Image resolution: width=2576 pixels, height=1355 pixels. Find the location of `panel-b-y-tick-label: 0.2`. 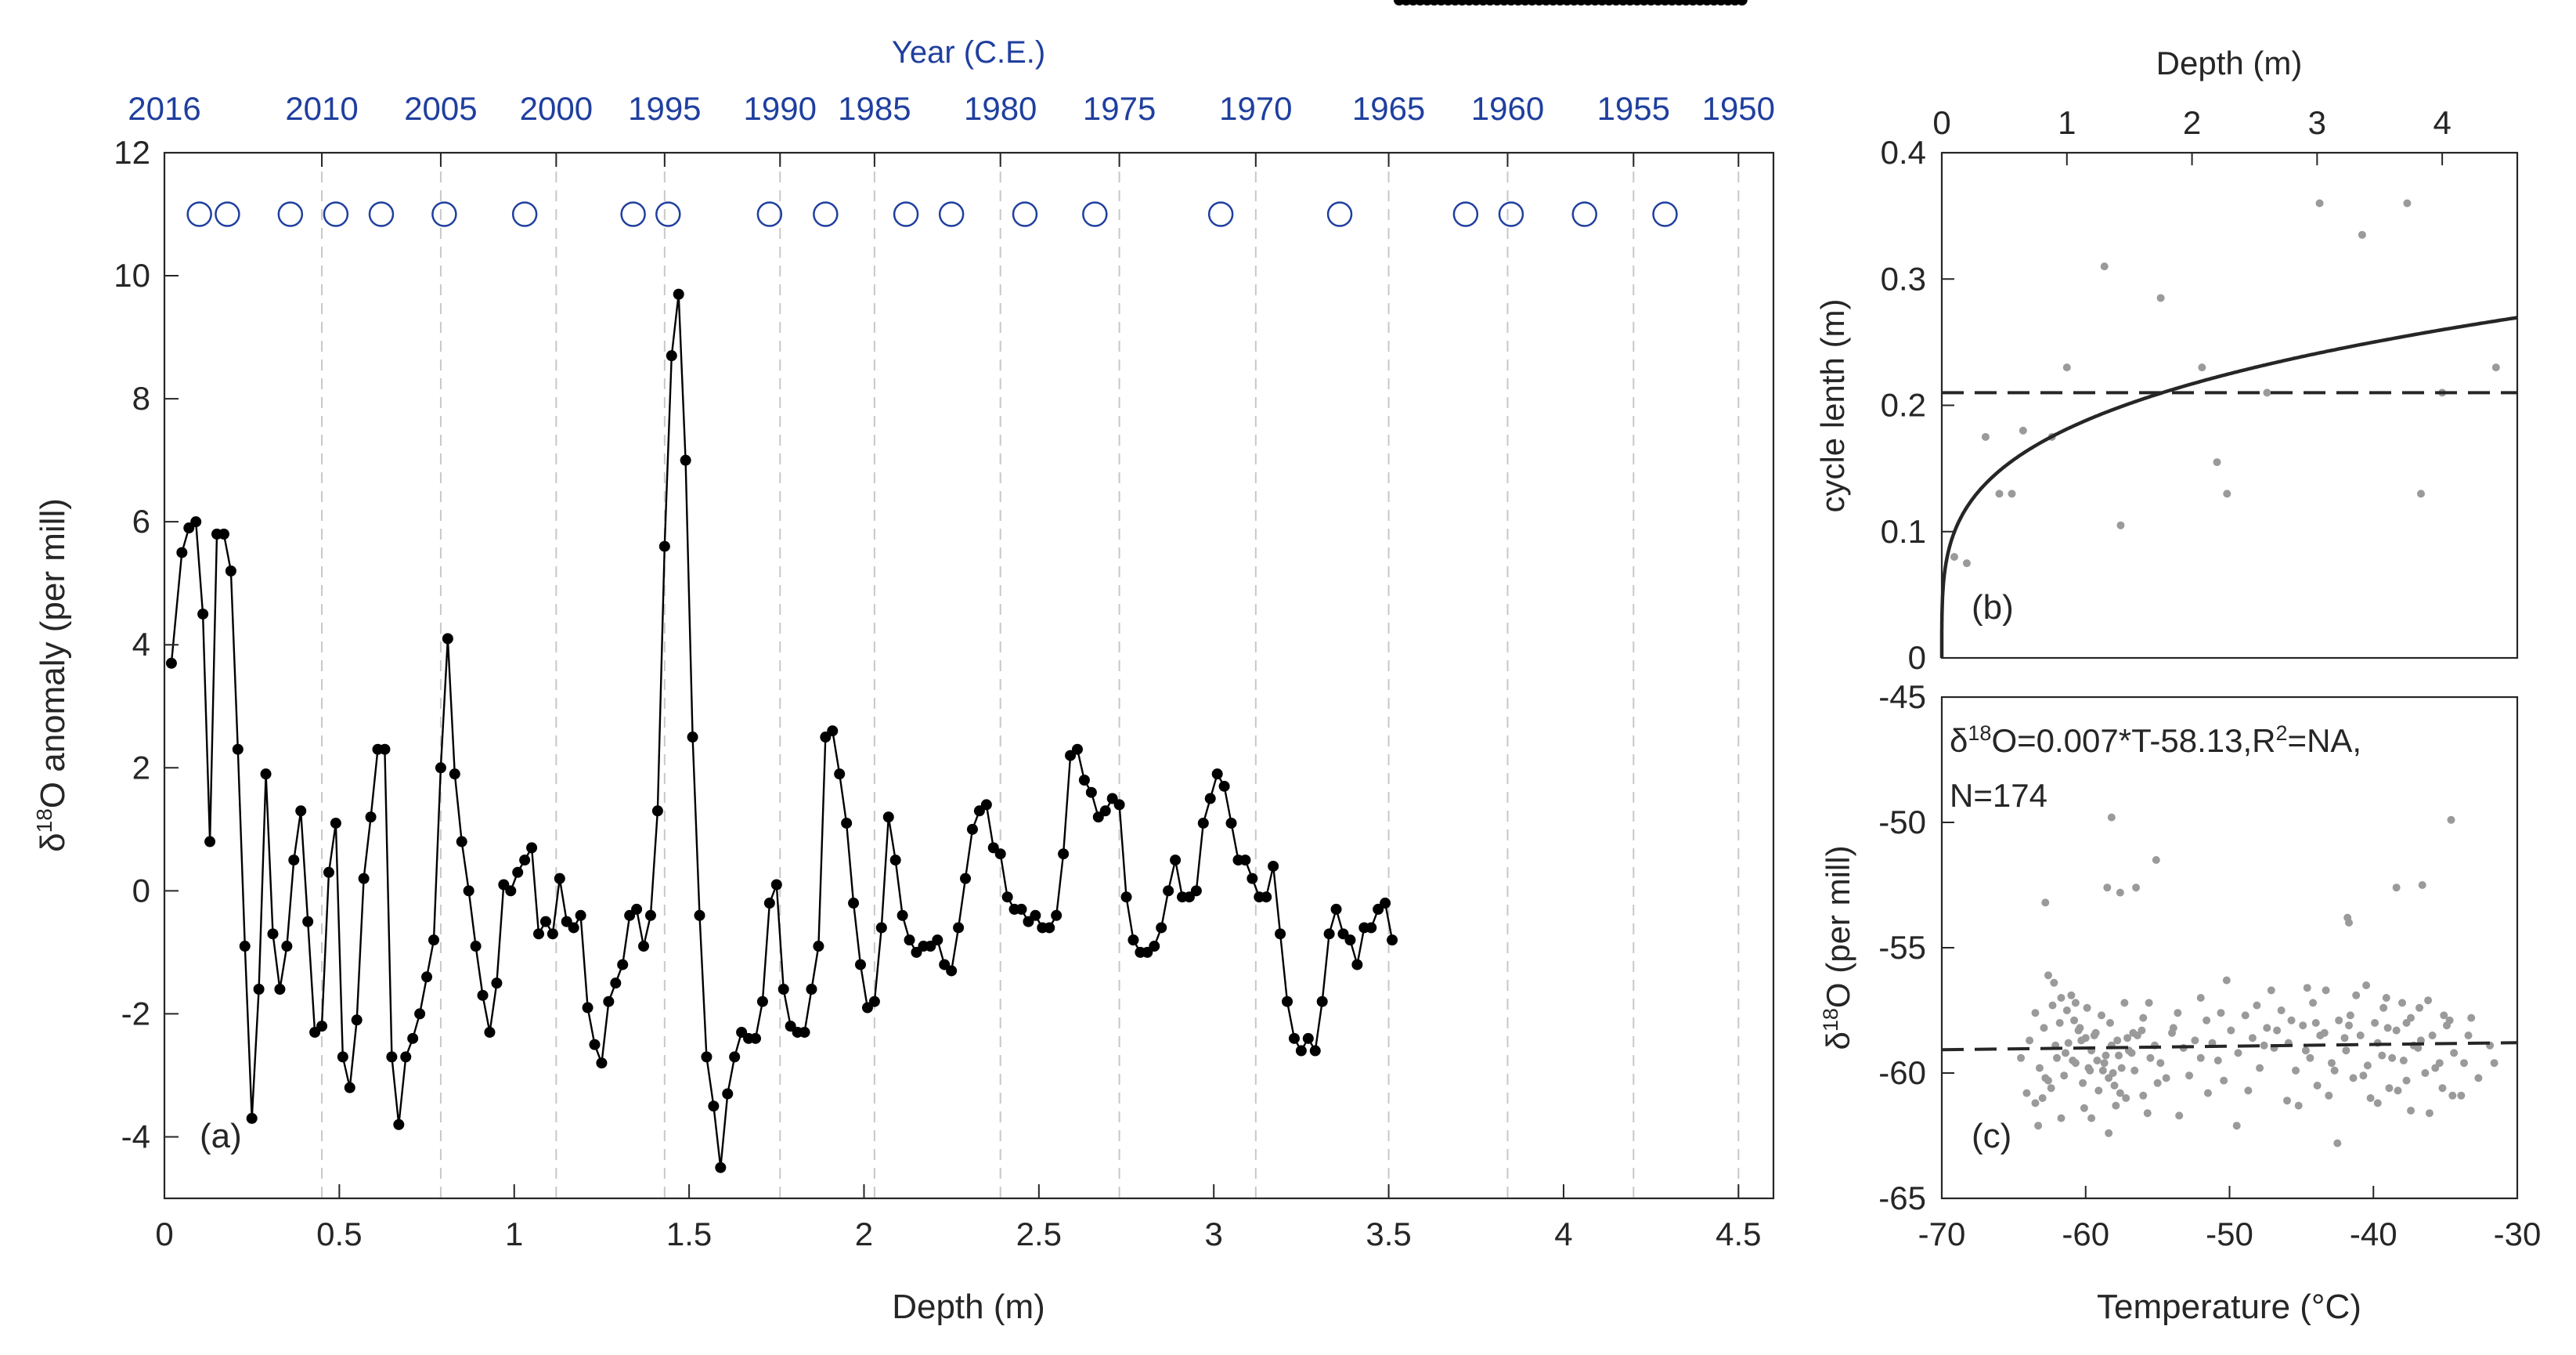

panel-b-y-tick-label: 0.2 is located at coordinates (1904, 405).